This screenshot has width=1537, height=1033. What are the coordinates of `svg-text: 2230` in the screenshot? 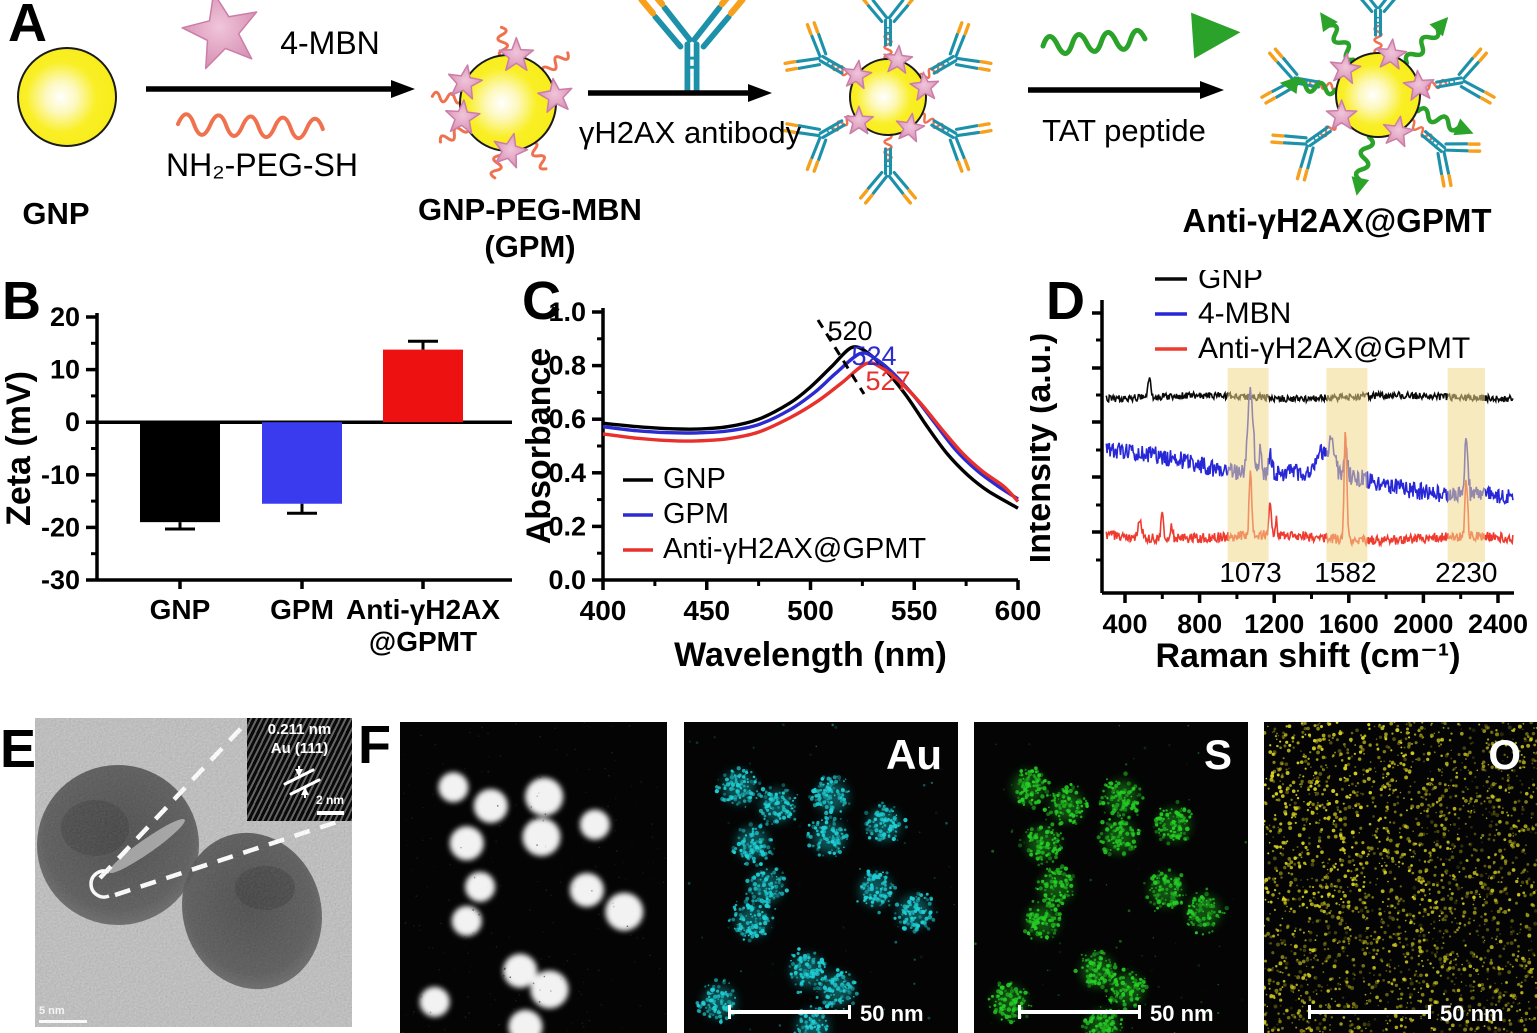 It's located at (1466, 572).